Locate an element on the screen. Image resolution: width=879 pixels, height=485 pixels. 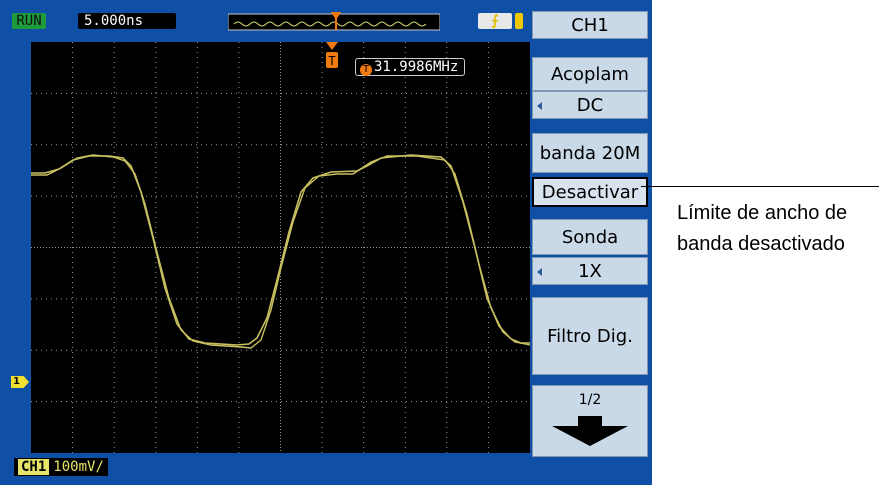
trigger-position-marker: T is located at coordinates (332, 55).